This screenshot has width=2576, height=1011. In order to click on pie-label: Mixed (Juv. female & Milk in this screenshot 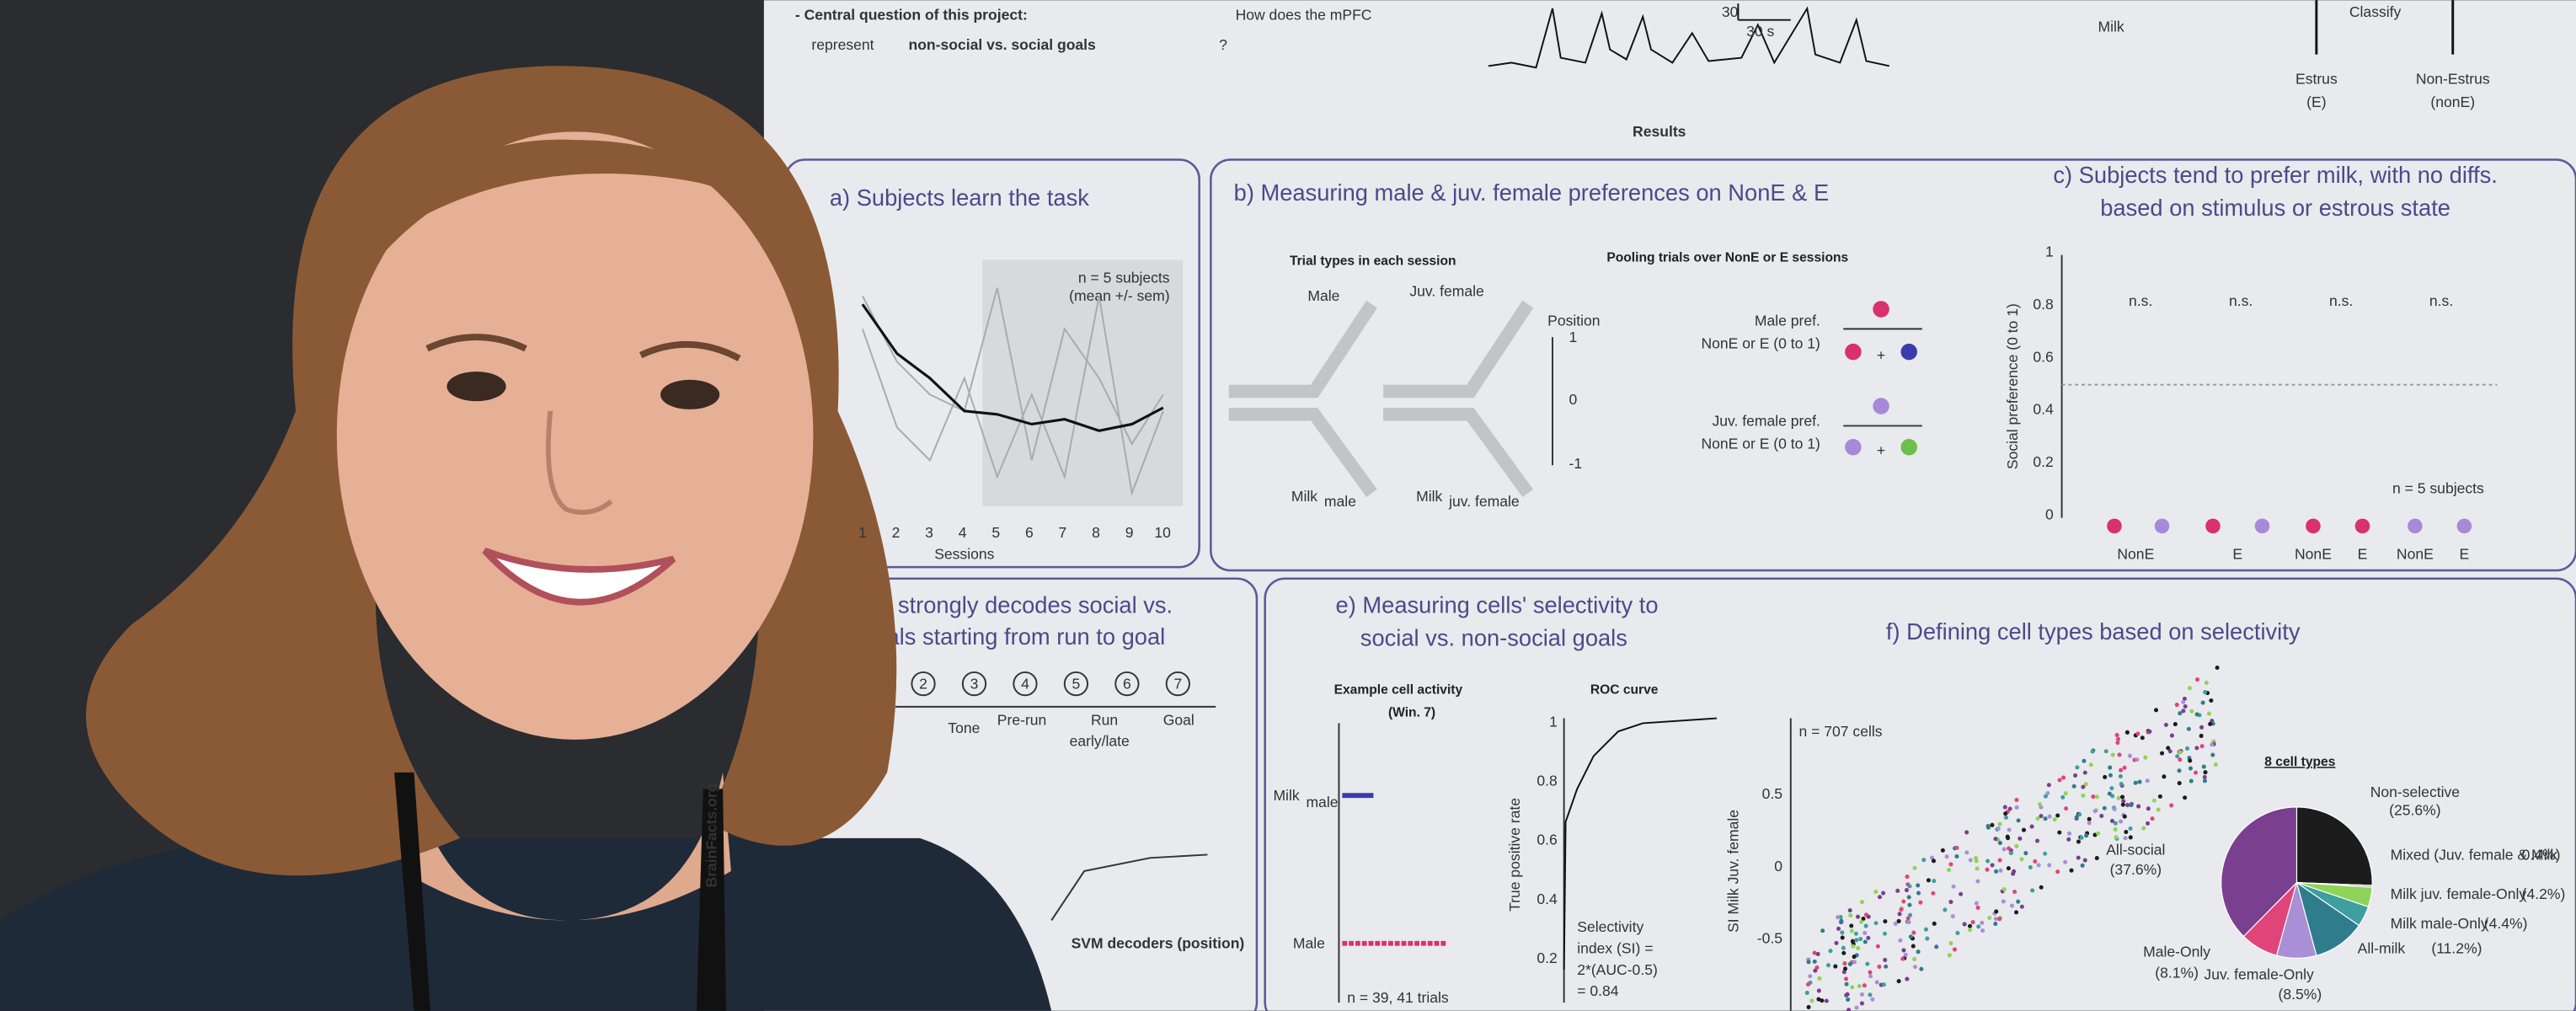, I will do `click(2474, 854)`.